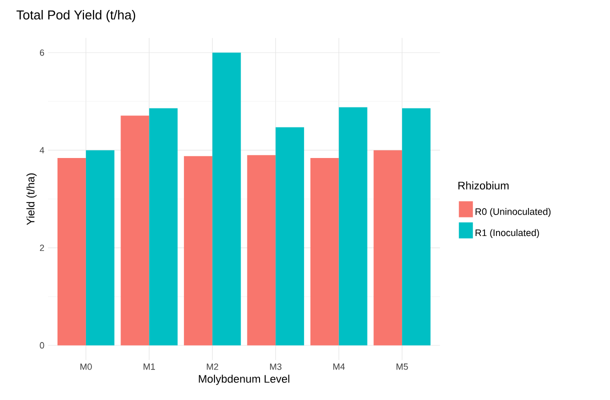  I want to click on x-tick-label: M3, so click(276, 367).